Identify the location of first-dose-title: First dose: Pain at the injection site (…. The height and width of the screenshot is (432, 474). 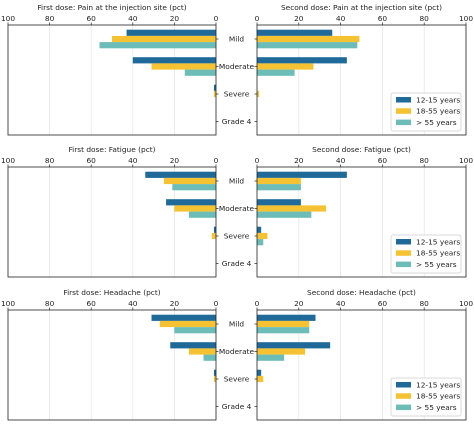
(111, 7).